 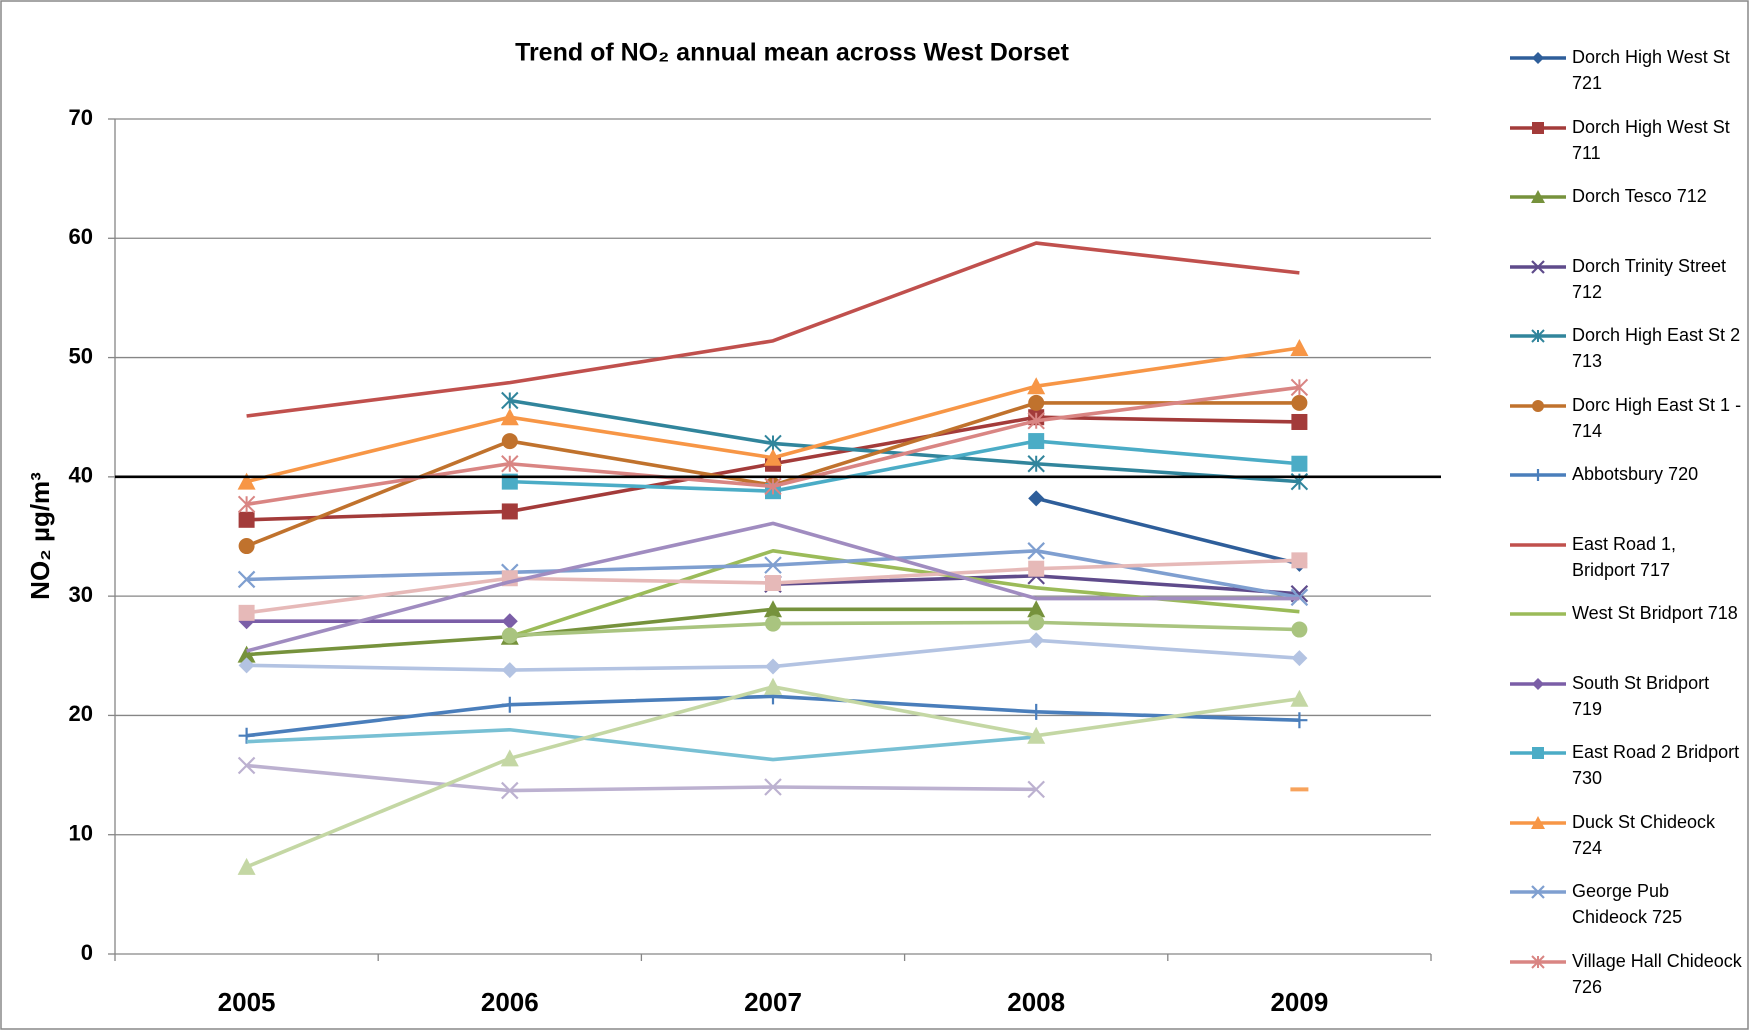 What do you see at coordinates (81, 833) in the screenshot?
I see `y-tick-label: 10` at bounding box center [81, 833].